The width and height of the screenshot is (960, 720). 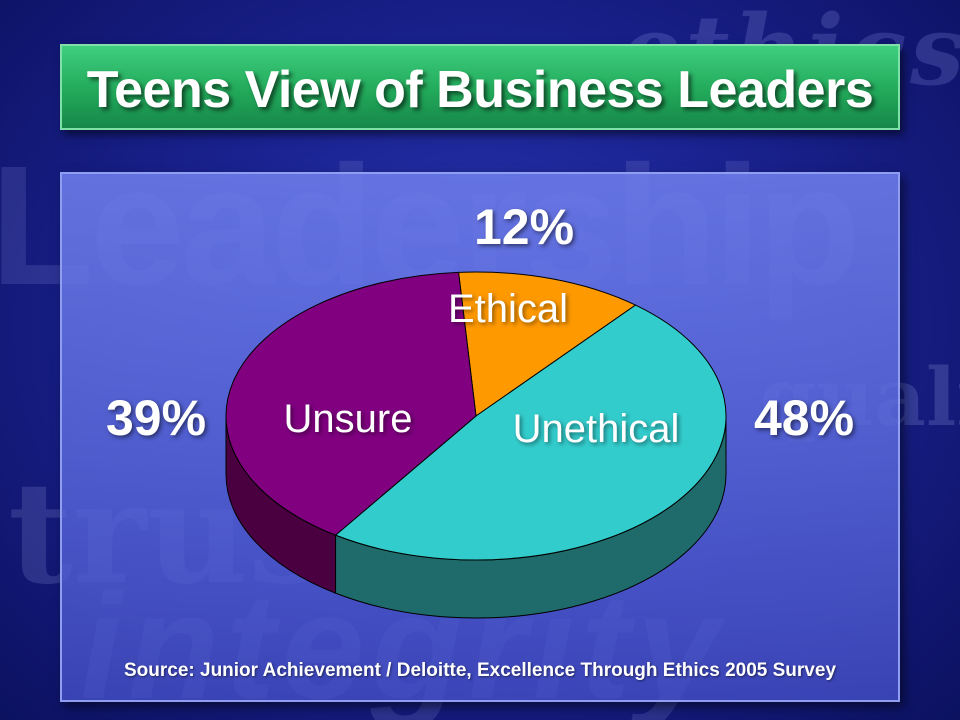 I want to click on percent-label-ethical: 12%, so click(x=524, y=227).